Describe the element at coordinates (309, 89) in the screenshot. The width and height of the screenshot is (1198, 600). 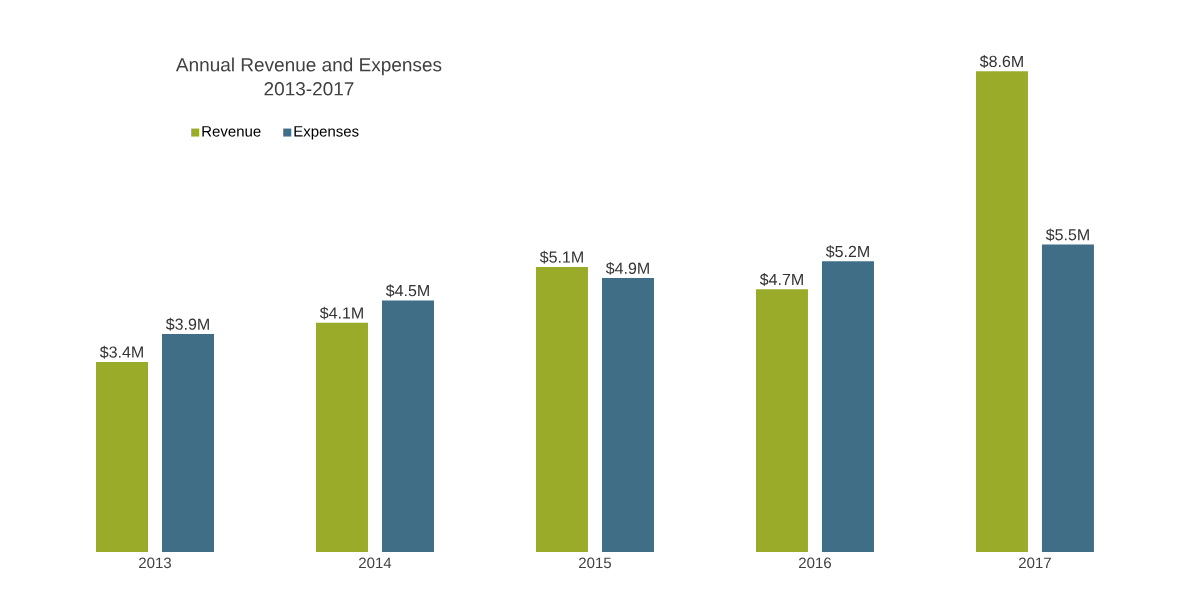
I see `chart-subtitle: 2013-2017` at that location.